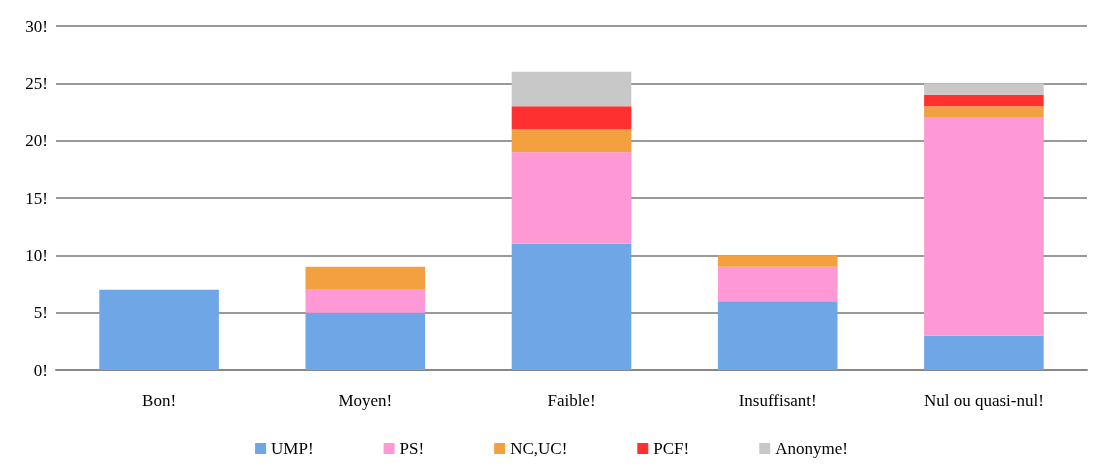  I want to click on legend-label: Anonyme!, so click(811, 448).